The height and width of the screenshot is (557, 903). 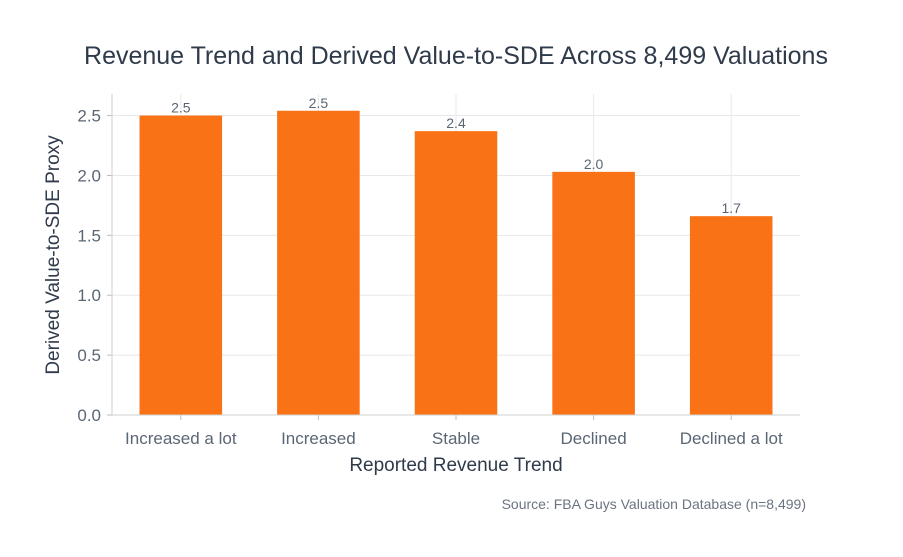 What do you see at coordinates (731, 208) in the screenshot?
I see `bar-value-label: 1.7` at bounding box center [731, 208].